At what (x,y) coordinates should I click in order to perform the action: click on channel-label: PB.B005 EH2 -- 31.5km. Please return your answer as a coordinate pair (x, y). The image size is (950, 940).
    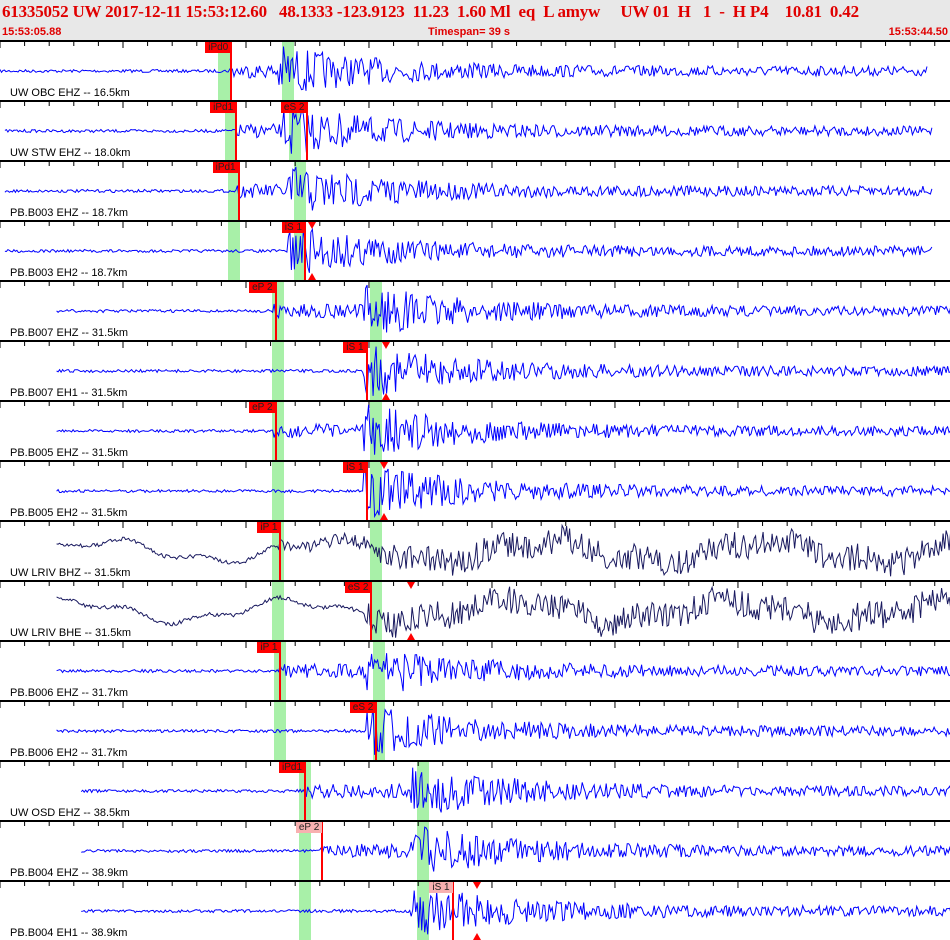
    Looking at the image, I should click on (69, 513).